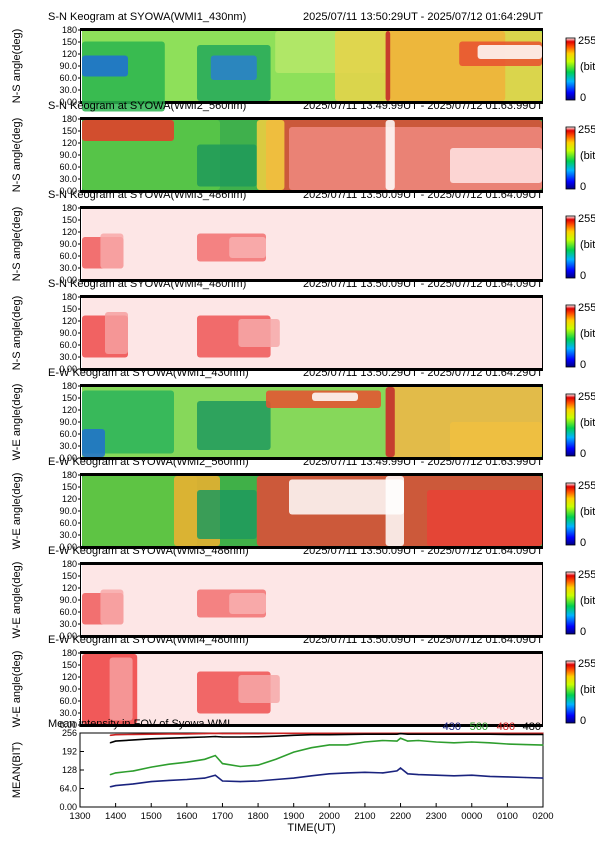  What do you see at coordinates (68, 458) in the screenshot?
I see `angle-tick-label: 0.00` at bounding box center [68, 458].